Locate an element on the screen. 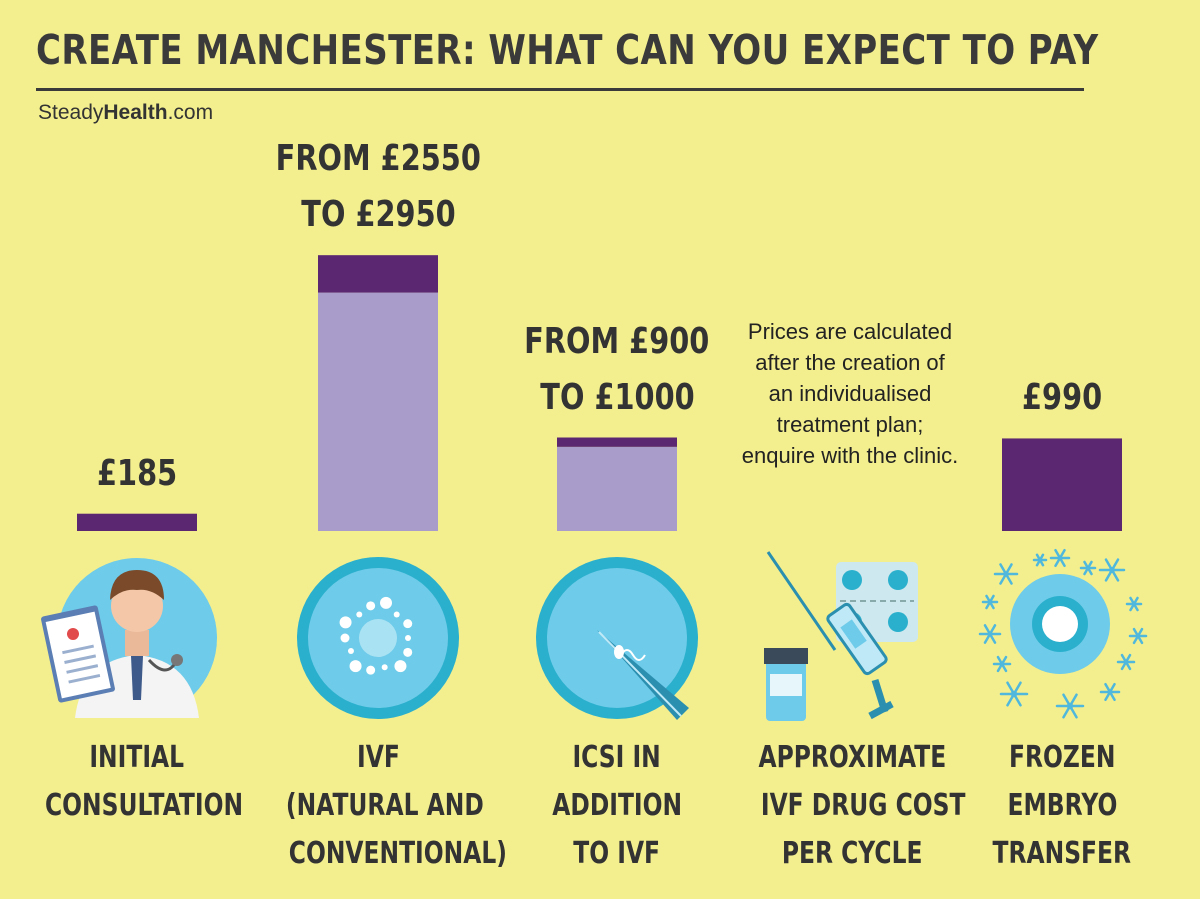 This screenshot has width=1200, height=899. value-label: £185 is located at coordinates (143, 474).